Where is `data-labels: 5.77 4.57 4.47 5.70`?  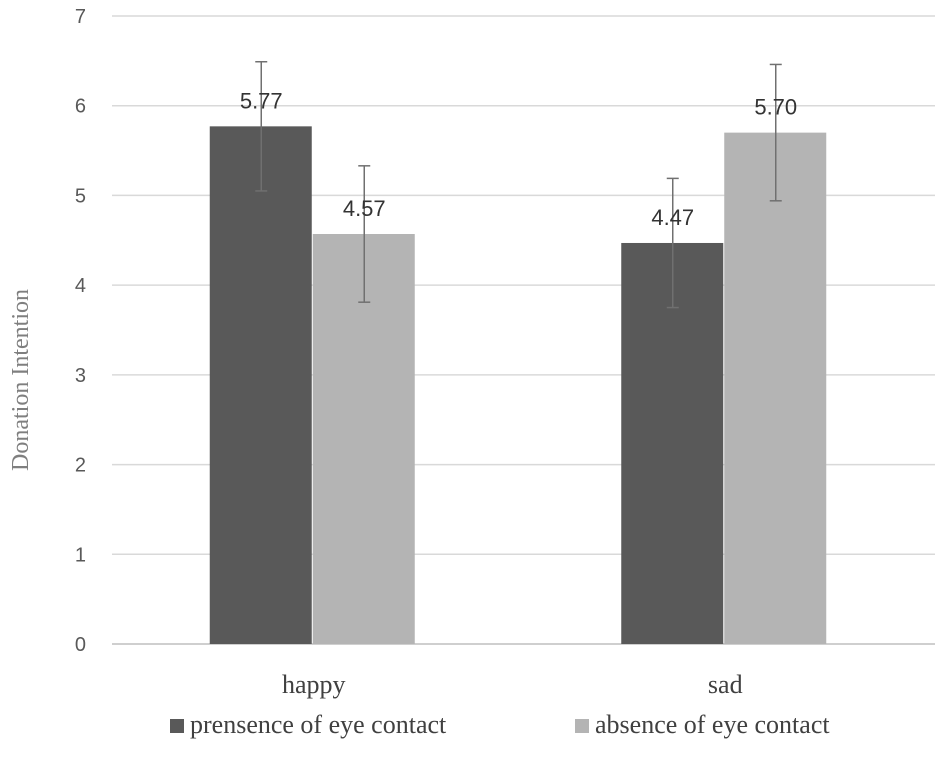 data-labels: 5.77 4.57 4.47 5.70 is located at coordinates (518, 159).